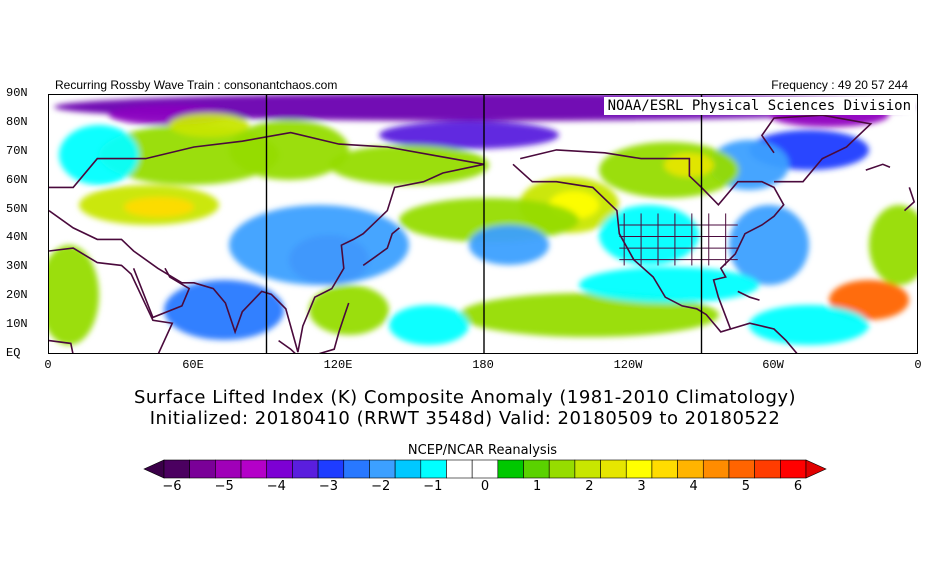 This screenshot has height=580, width=930. I want to click on colorbar-label: 3, so click(641, 486).